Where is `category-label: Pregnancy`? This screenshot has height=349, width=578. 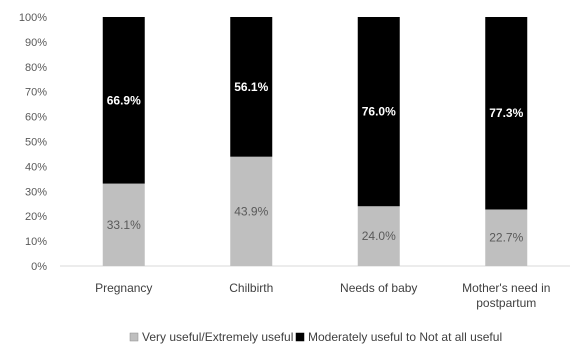 category-label: Pregnancy is located at coordinates (123, 288).